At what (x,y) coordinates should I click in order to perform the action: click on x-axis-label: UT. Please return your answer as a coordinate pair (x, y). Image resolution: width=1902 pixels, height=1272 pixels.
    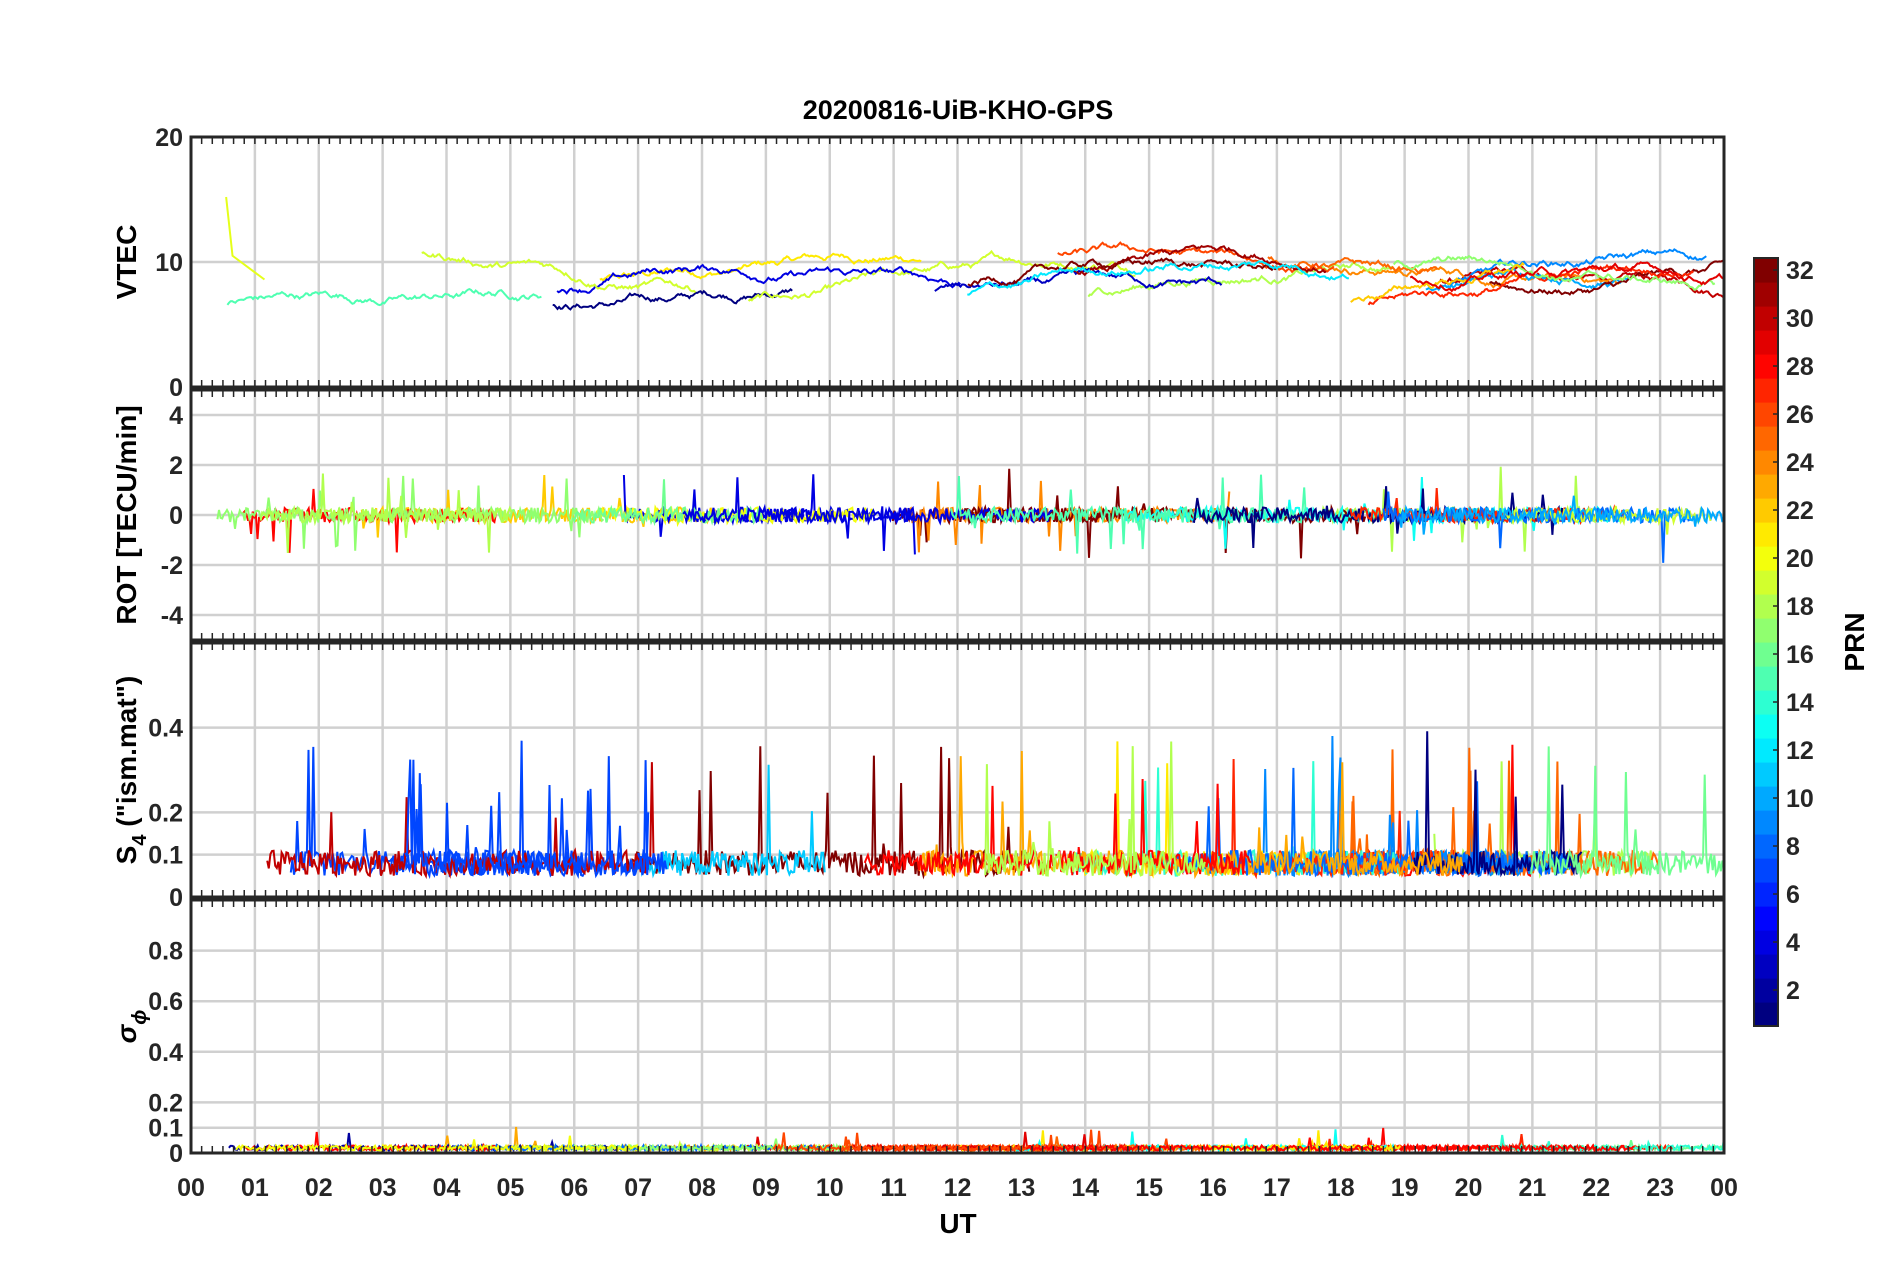
    Looking at the image, I should click on (957, 1223).